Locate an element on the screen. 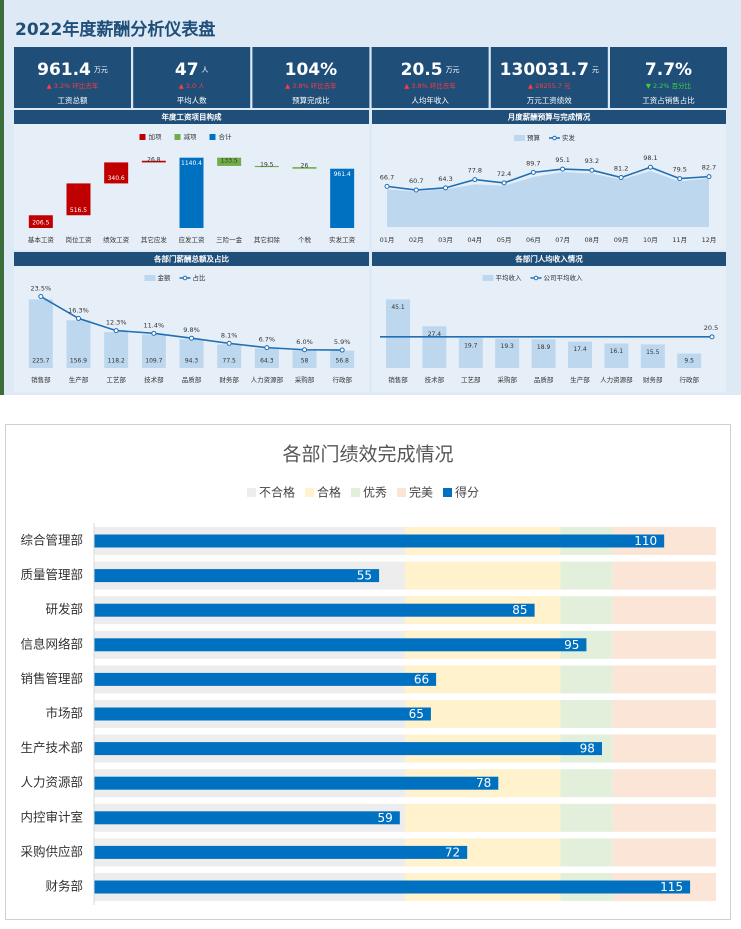  x-tick-label: 人力资源部 is located at coordinates (616, 379).